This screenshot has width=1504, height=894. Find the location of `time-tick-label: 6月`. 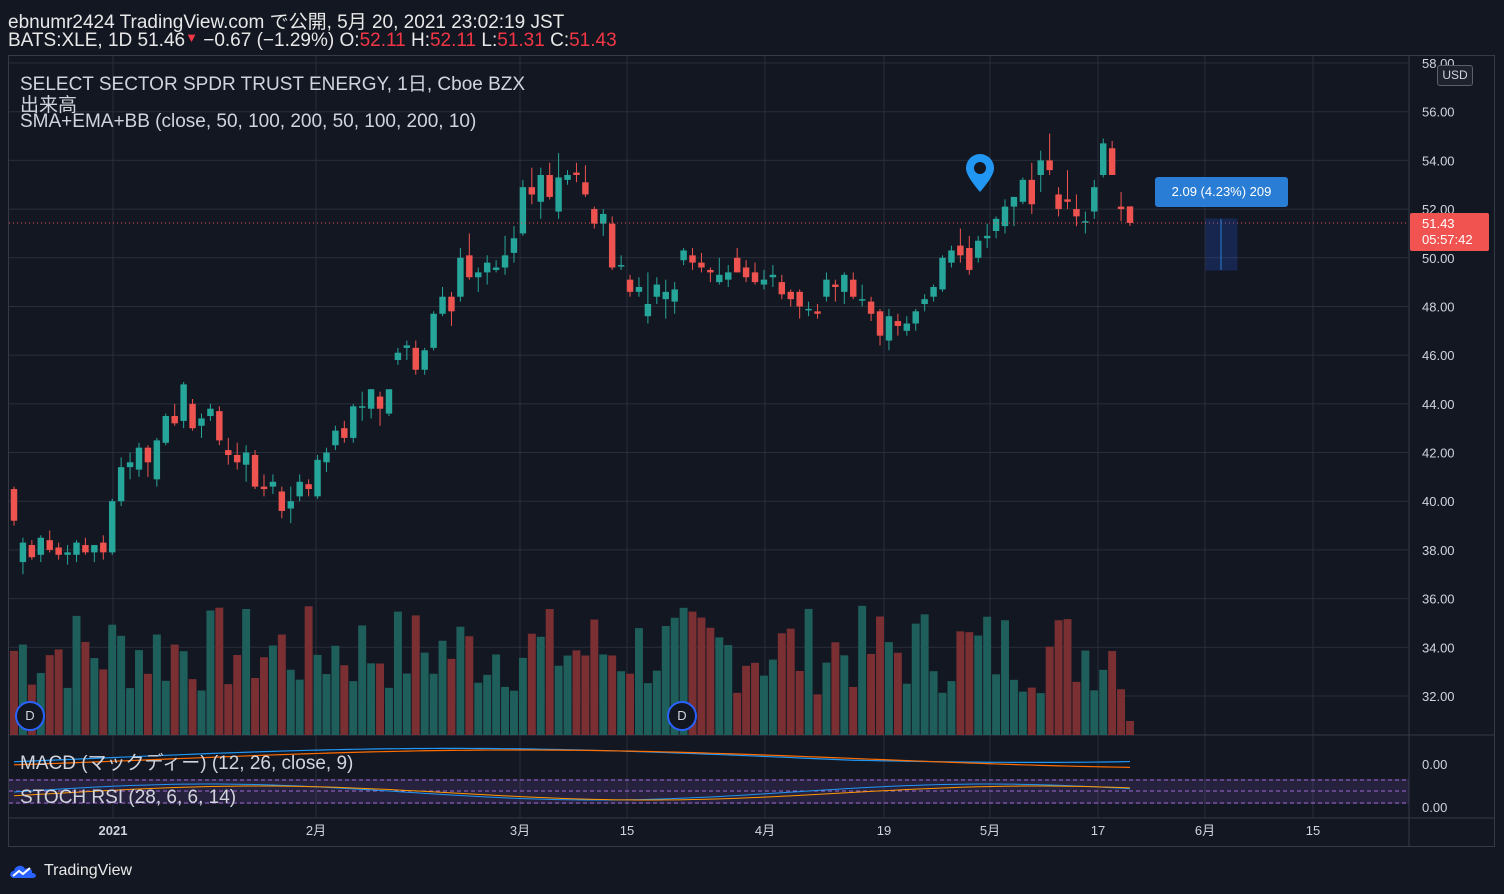

time-tick-label: 6月 is located at coordinates (1205, 830).